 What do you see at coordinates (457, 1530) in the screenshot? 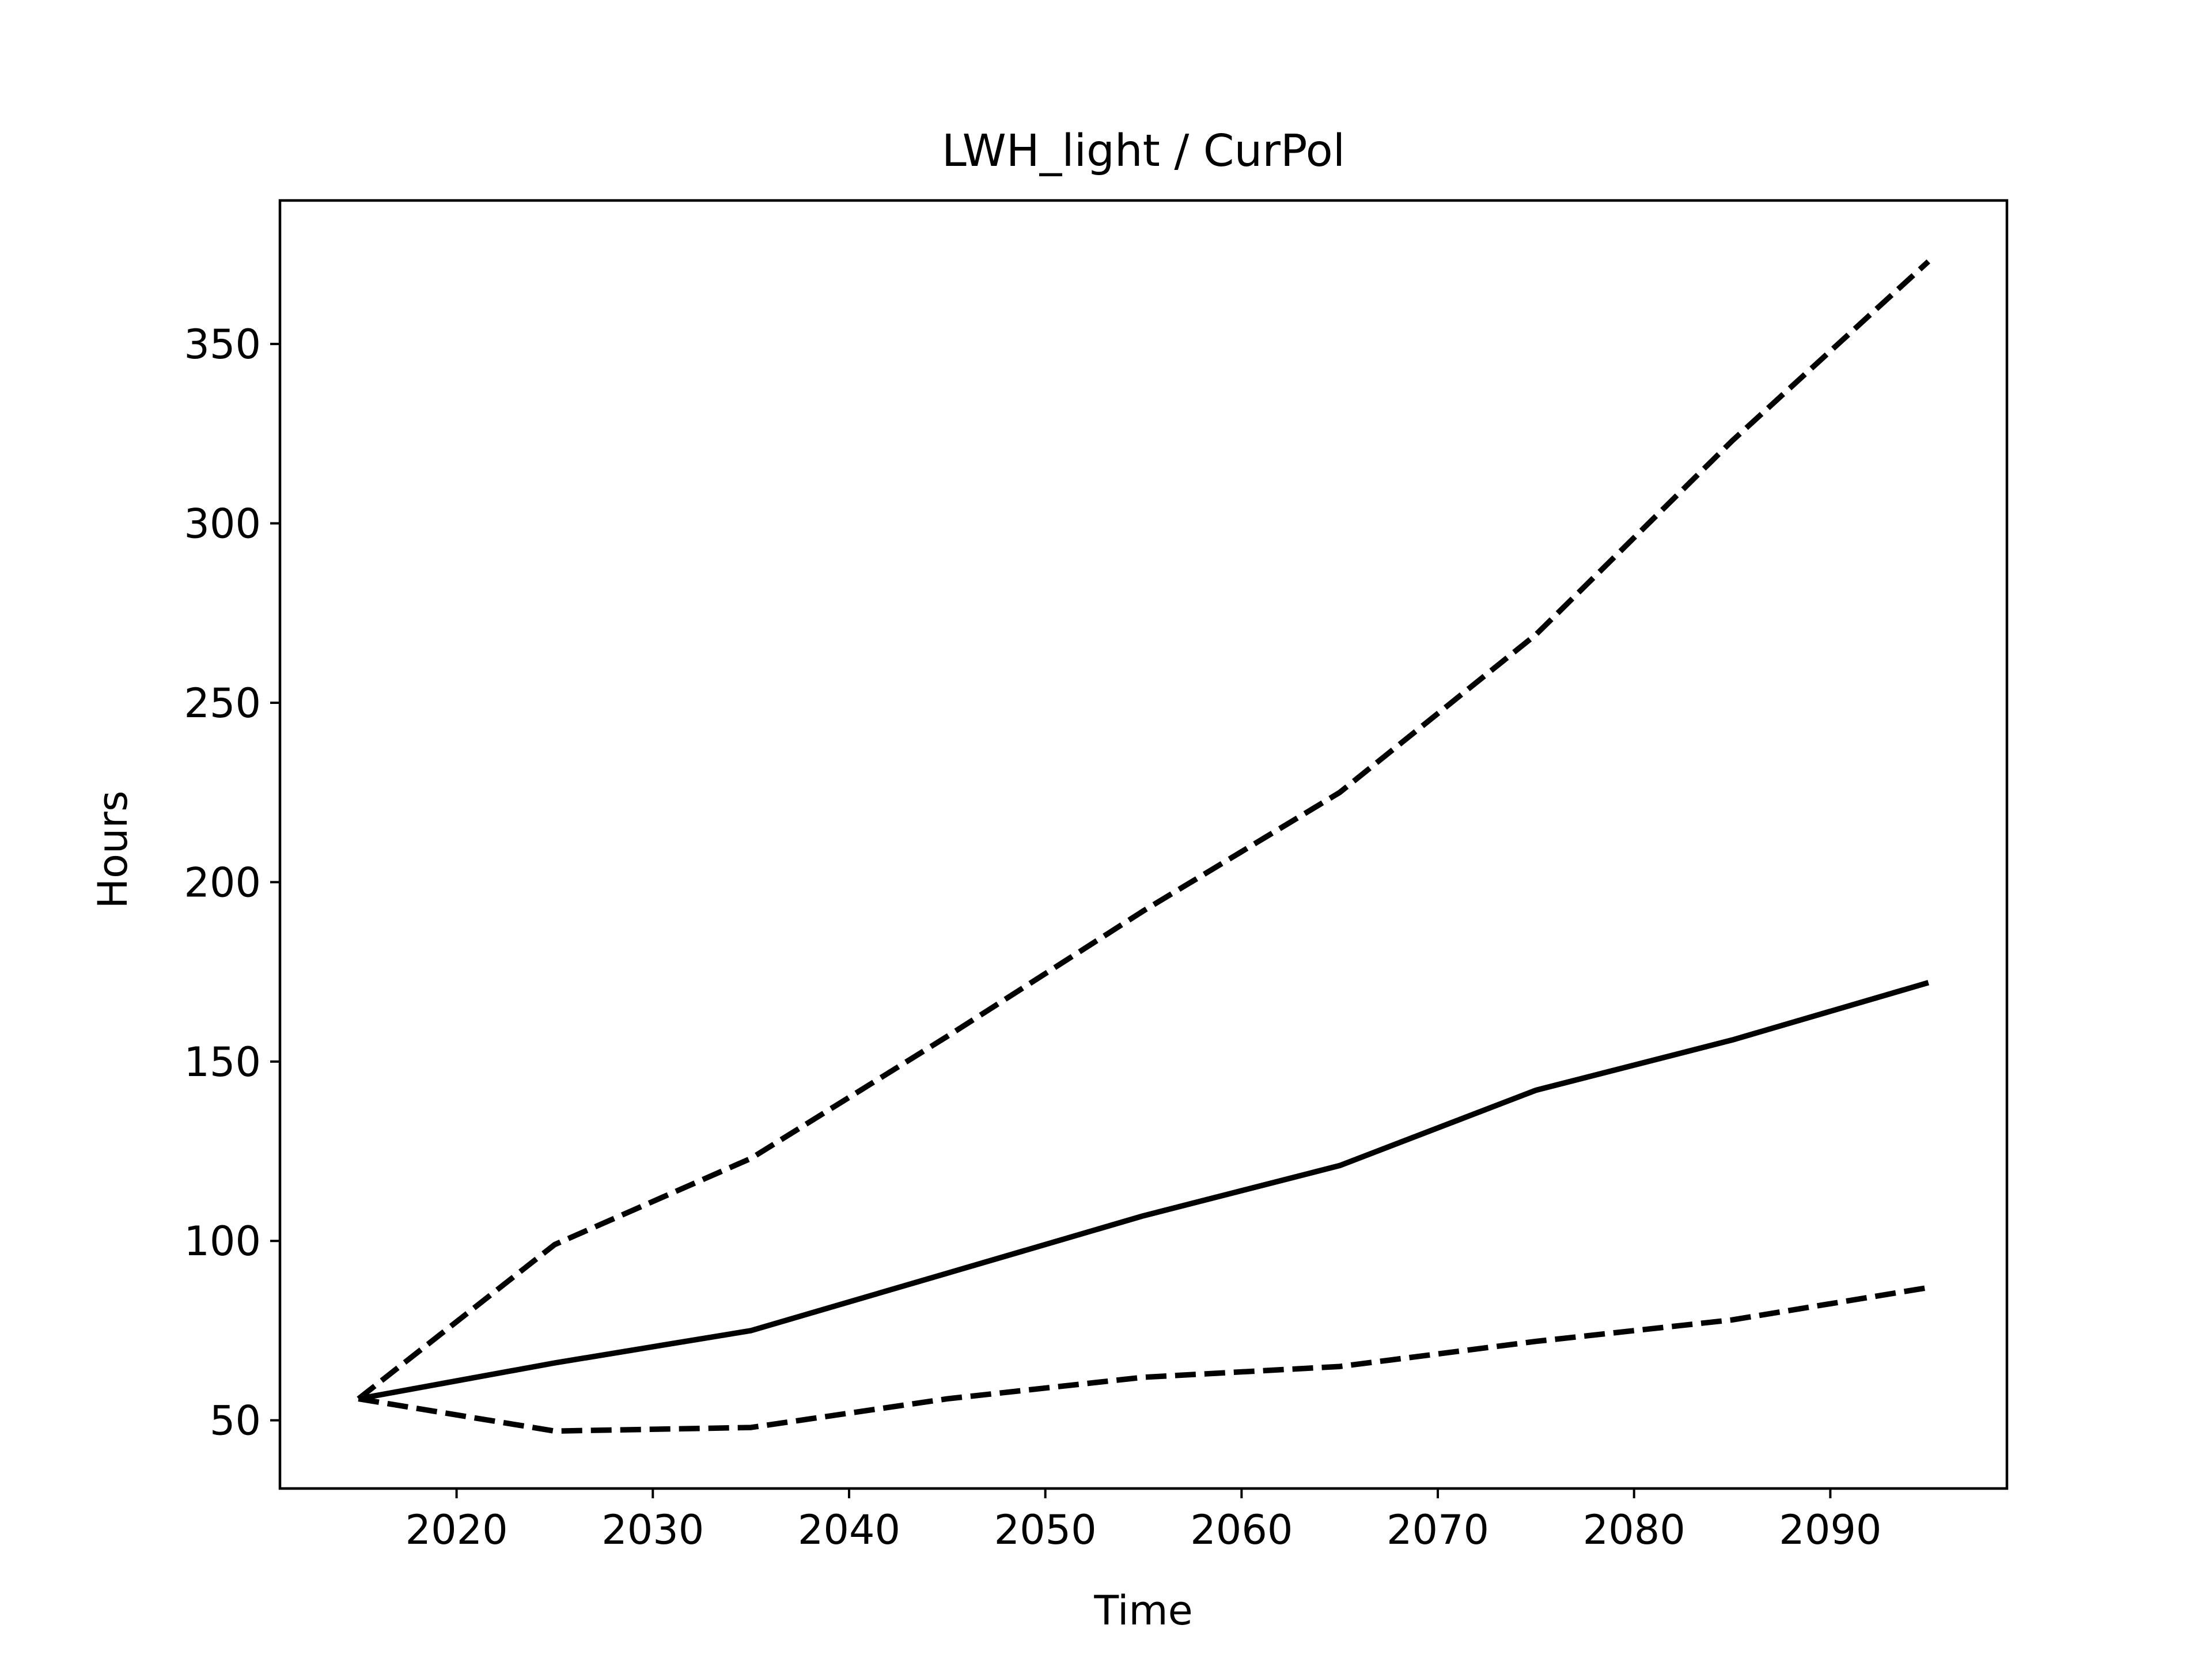
I see `x-tick-label: 2020` at bounding box center [457, 1530].